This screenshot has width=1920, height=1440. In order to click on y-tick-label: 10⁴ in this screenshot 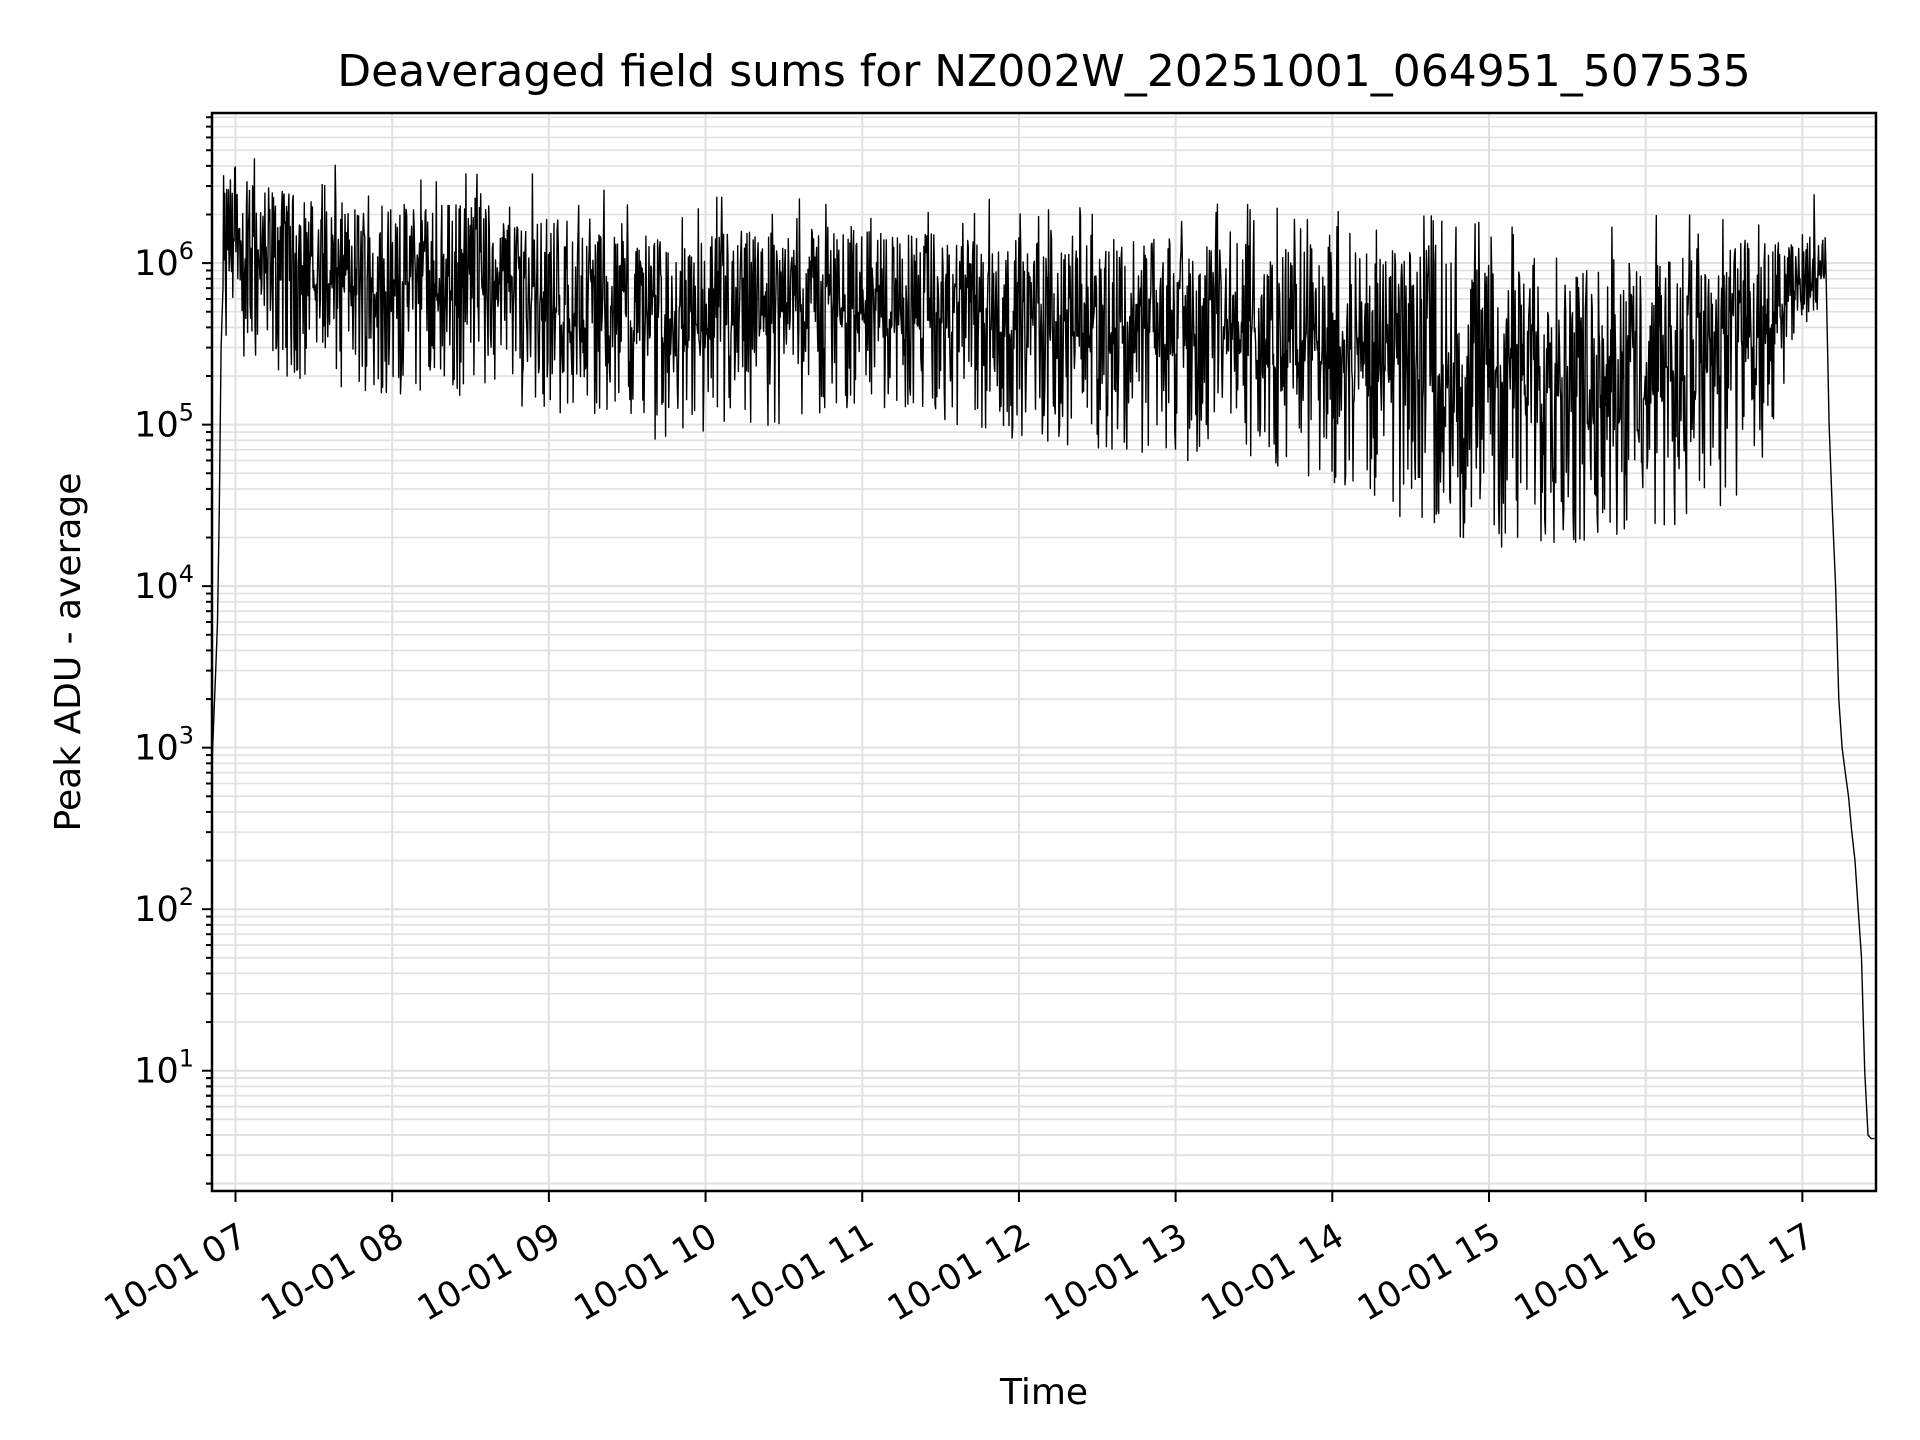, I will do `click(164, 583)`.